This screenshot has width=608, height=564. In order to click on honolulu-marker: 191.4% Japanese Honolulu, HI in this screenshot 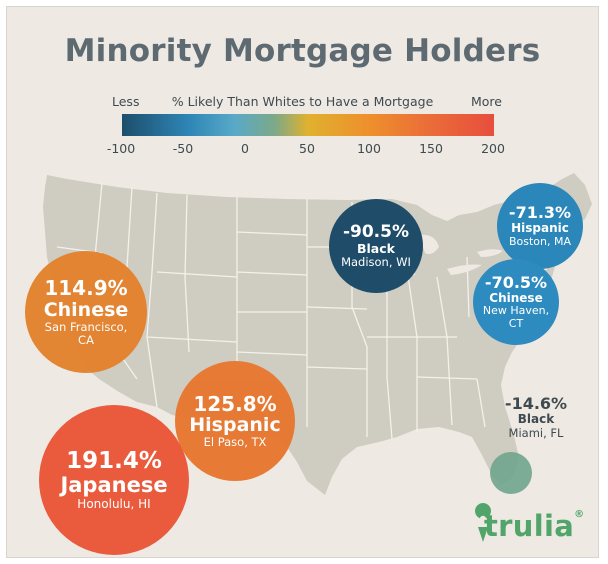, I will do `click(114, 480)`.